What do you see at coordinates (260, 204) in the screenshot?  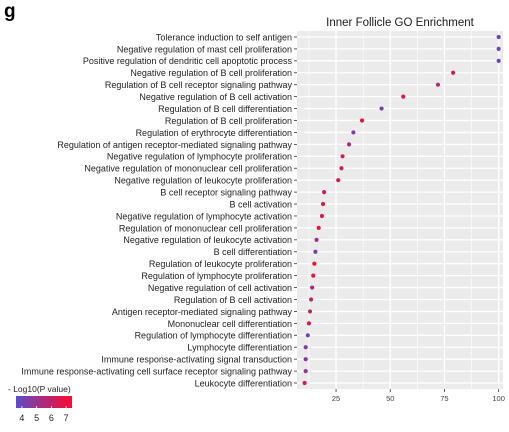 I see `y-tick-label: B cell activation` at bounding box center [260, 204].